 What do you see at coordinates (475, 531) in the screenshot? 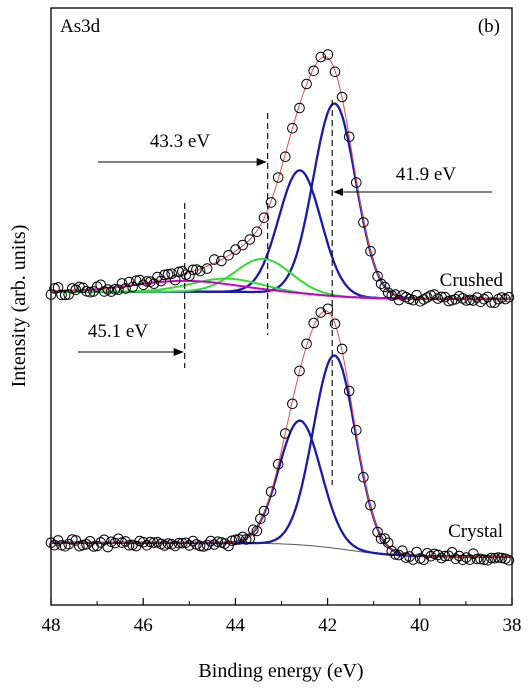
I see `spectrum-label-crystal: Crystal` at bounding box center [475, 531].